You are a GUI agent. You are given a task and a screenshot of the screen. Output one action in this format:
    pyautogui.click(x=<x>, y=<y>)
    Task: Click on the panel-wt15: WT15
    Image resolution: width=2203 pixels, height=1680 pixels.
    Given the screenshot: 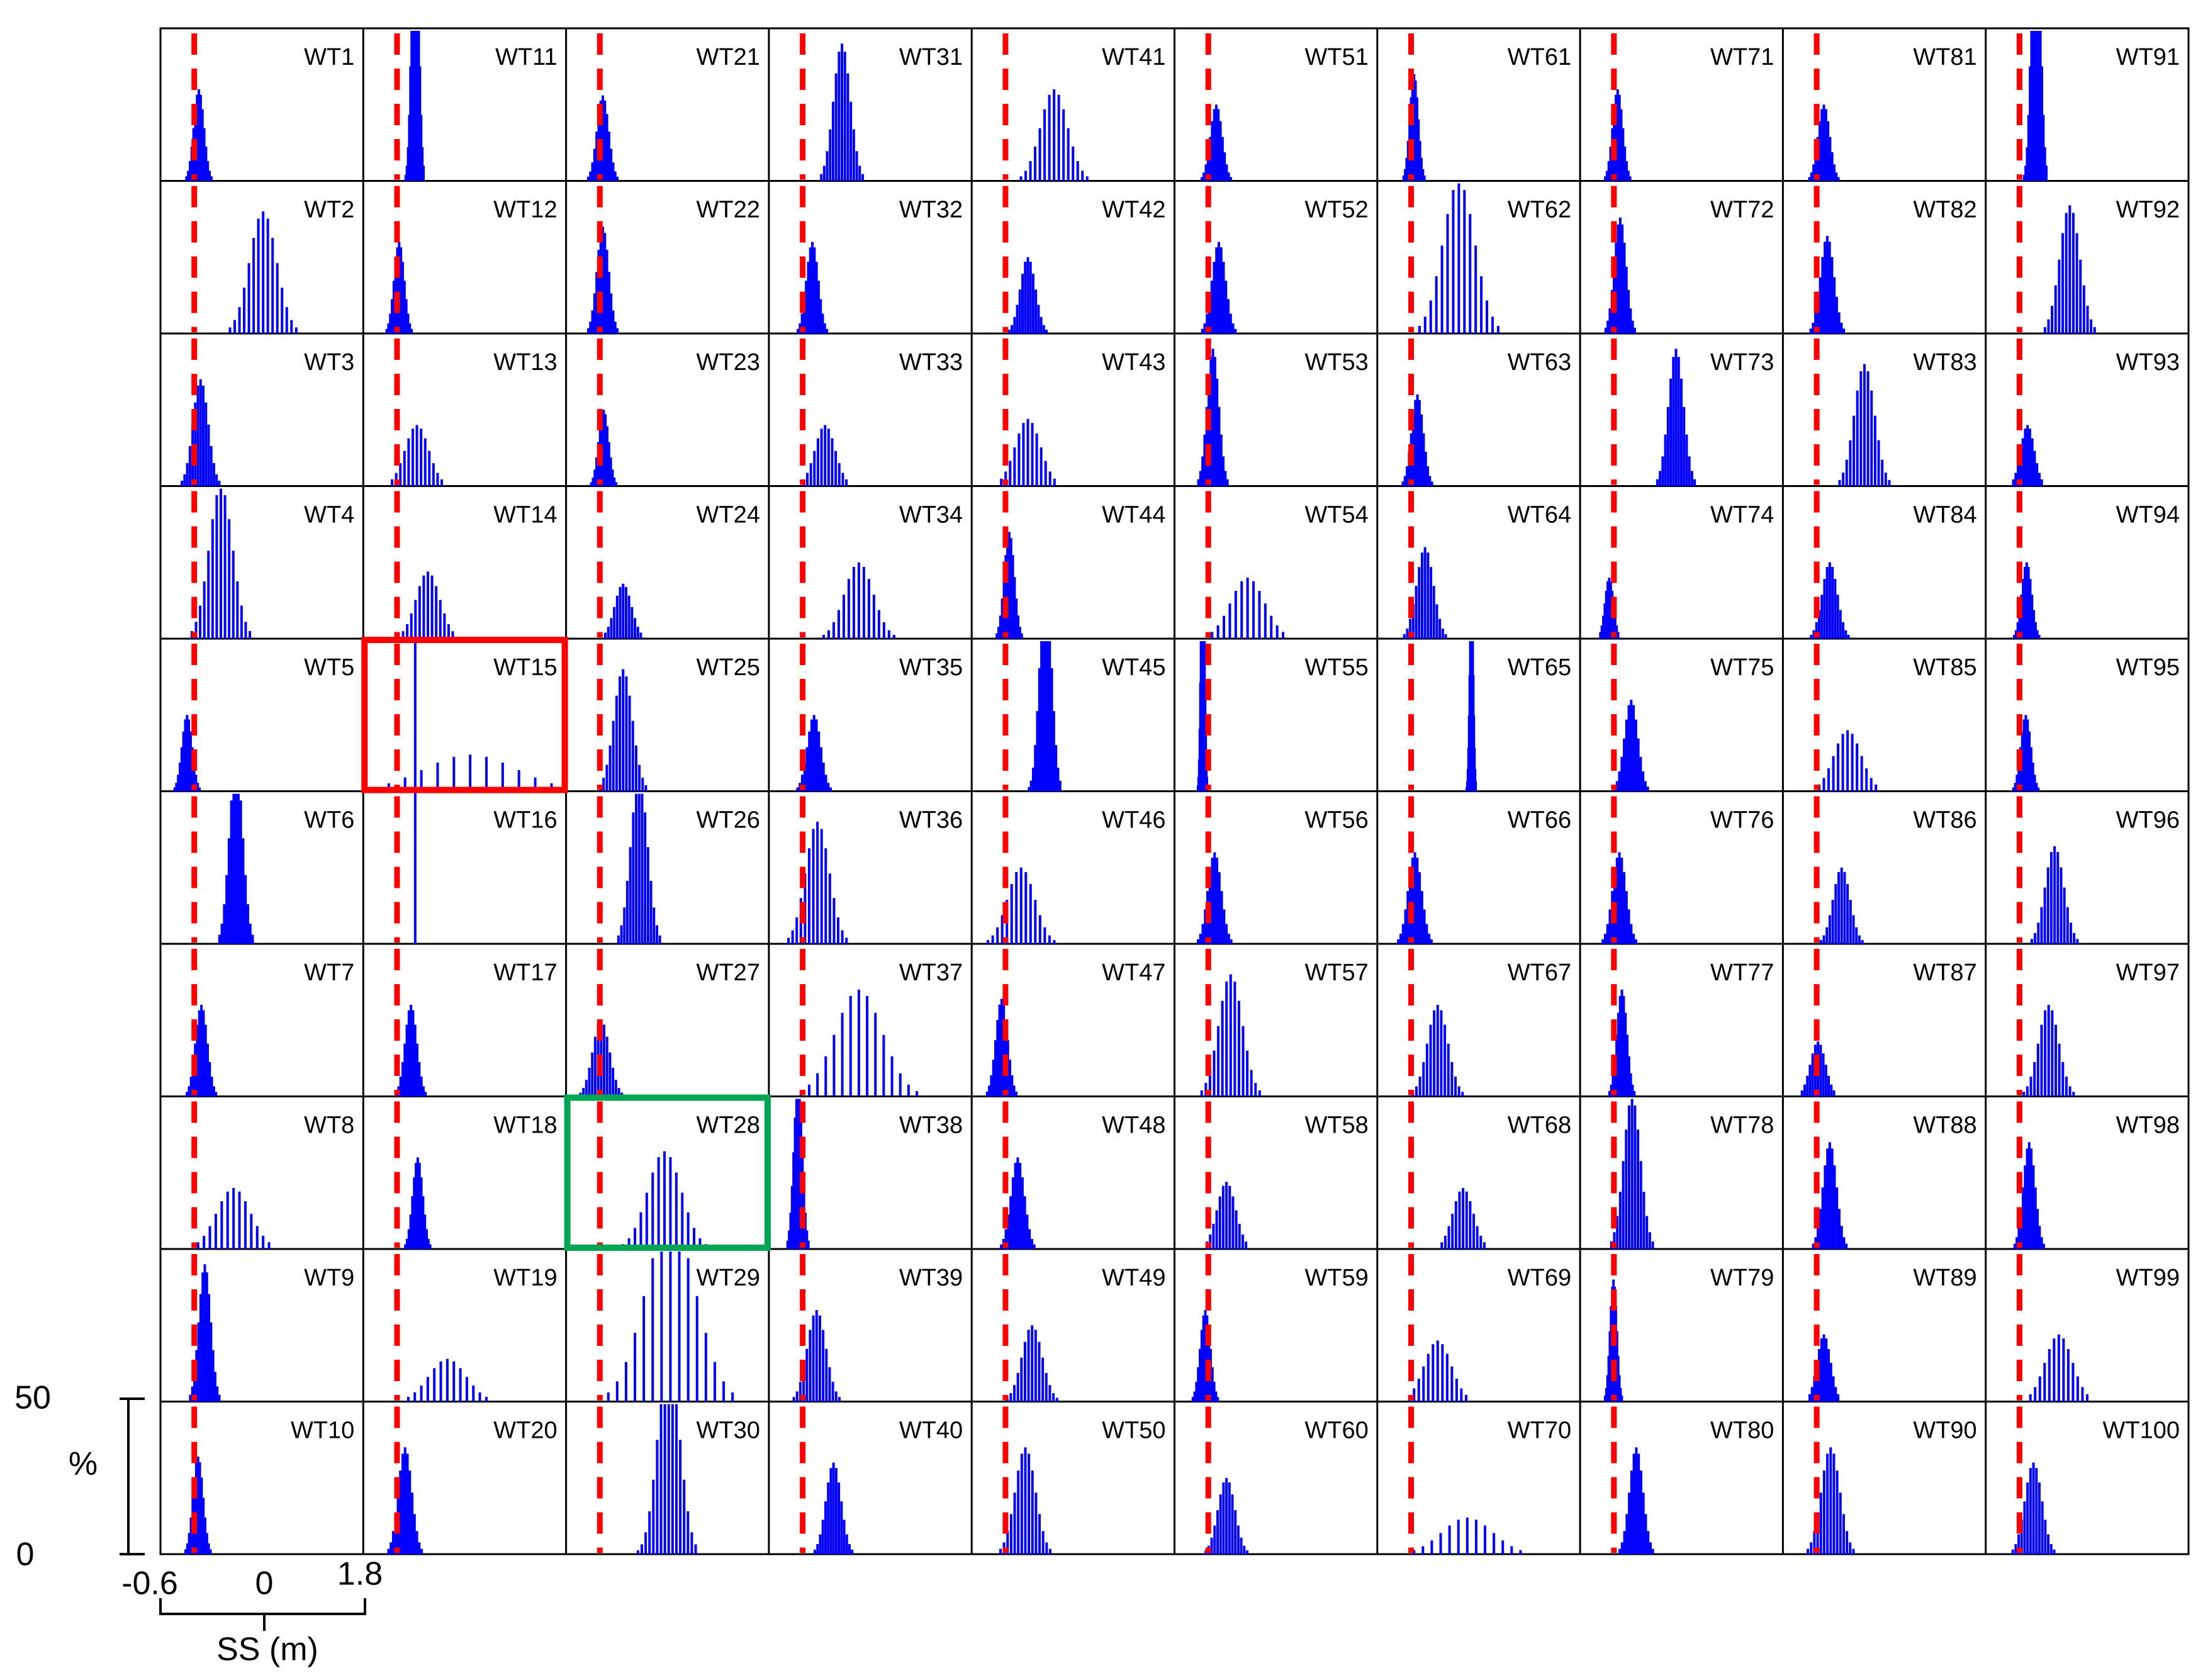 What is the action you would take?
    pyautogui.click(x=465, y=718)
    